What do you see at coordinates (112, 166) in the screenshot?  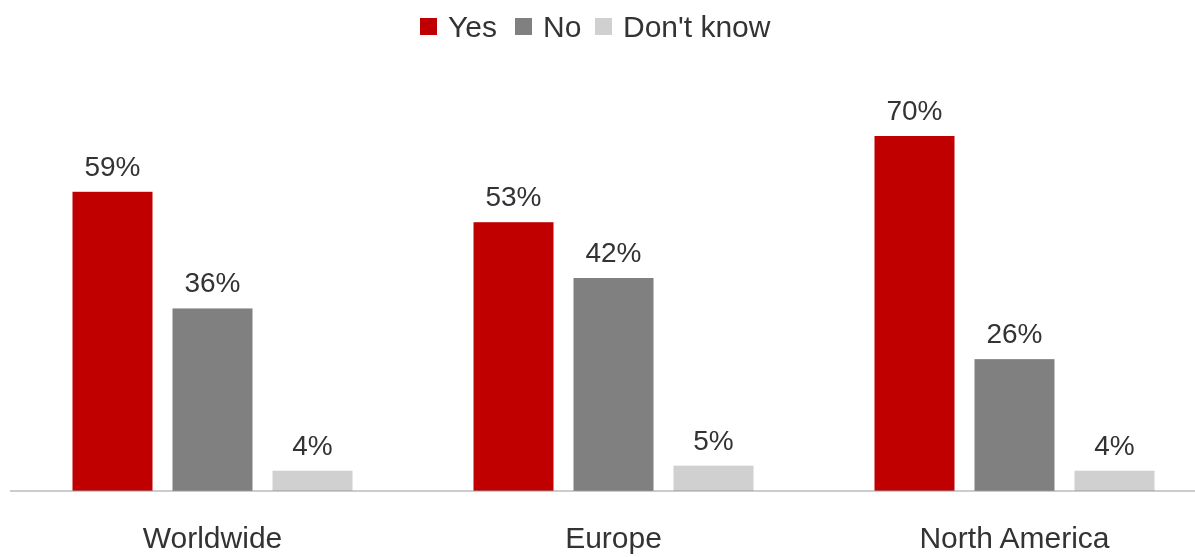 I see `data-label: 59%` at bounding box center [112, 166].